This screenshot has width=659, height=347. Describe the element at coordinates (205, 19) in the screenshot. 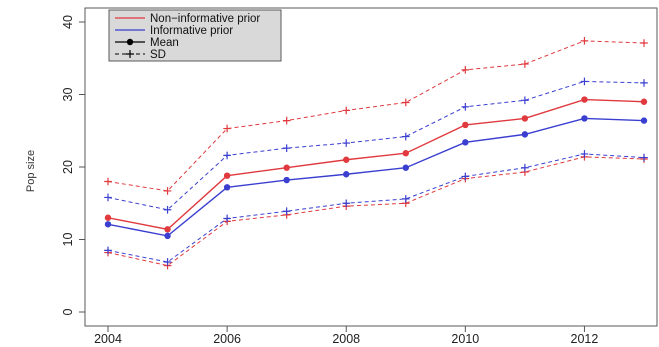

I see `legend-label: Non−informative prior` at that location.